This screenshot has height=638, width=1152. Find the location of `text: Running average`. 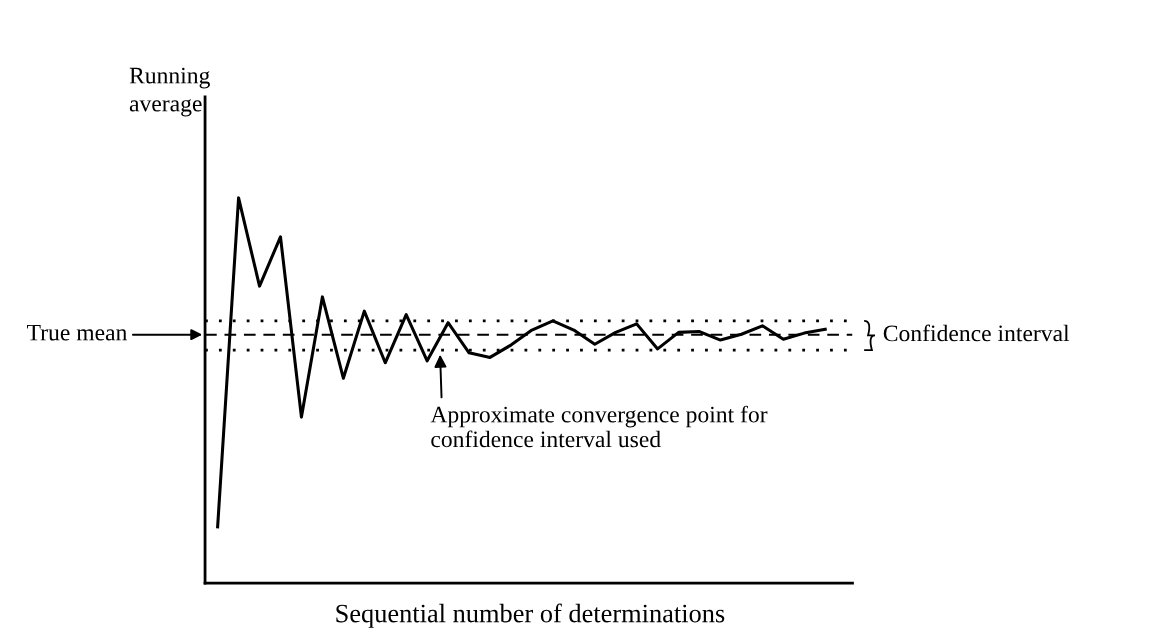

text: Running average is located at coordinates (169, 92).